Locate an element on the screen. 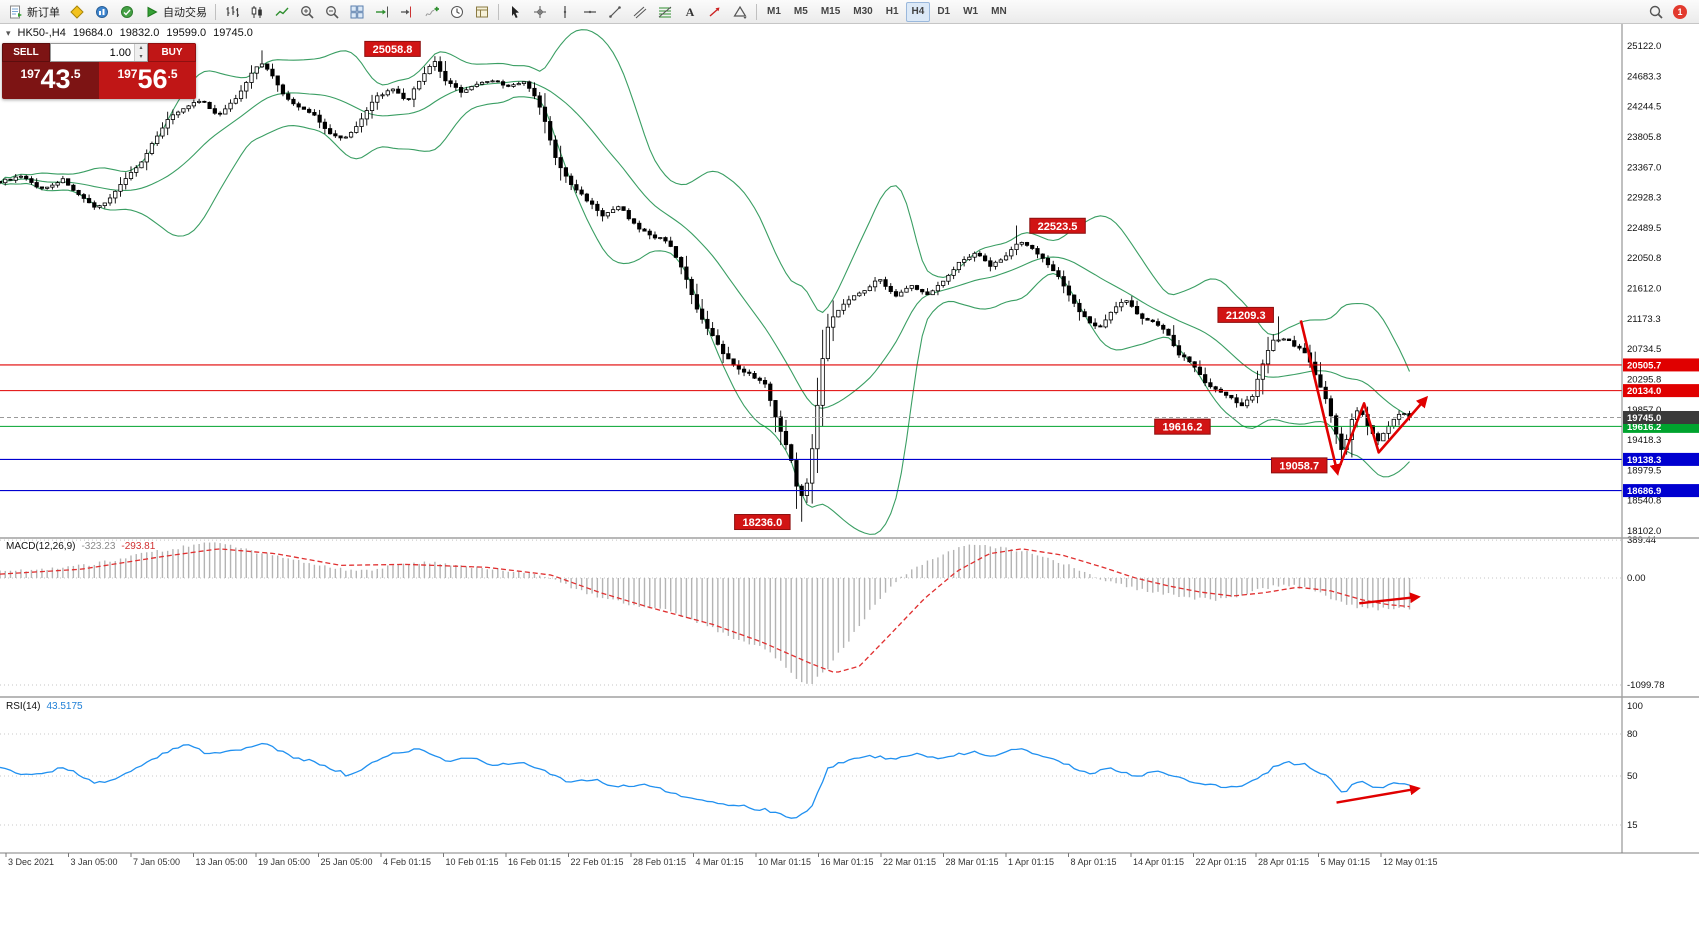  timeframe-h1-label: H1 is located at coordinates (892, 11).